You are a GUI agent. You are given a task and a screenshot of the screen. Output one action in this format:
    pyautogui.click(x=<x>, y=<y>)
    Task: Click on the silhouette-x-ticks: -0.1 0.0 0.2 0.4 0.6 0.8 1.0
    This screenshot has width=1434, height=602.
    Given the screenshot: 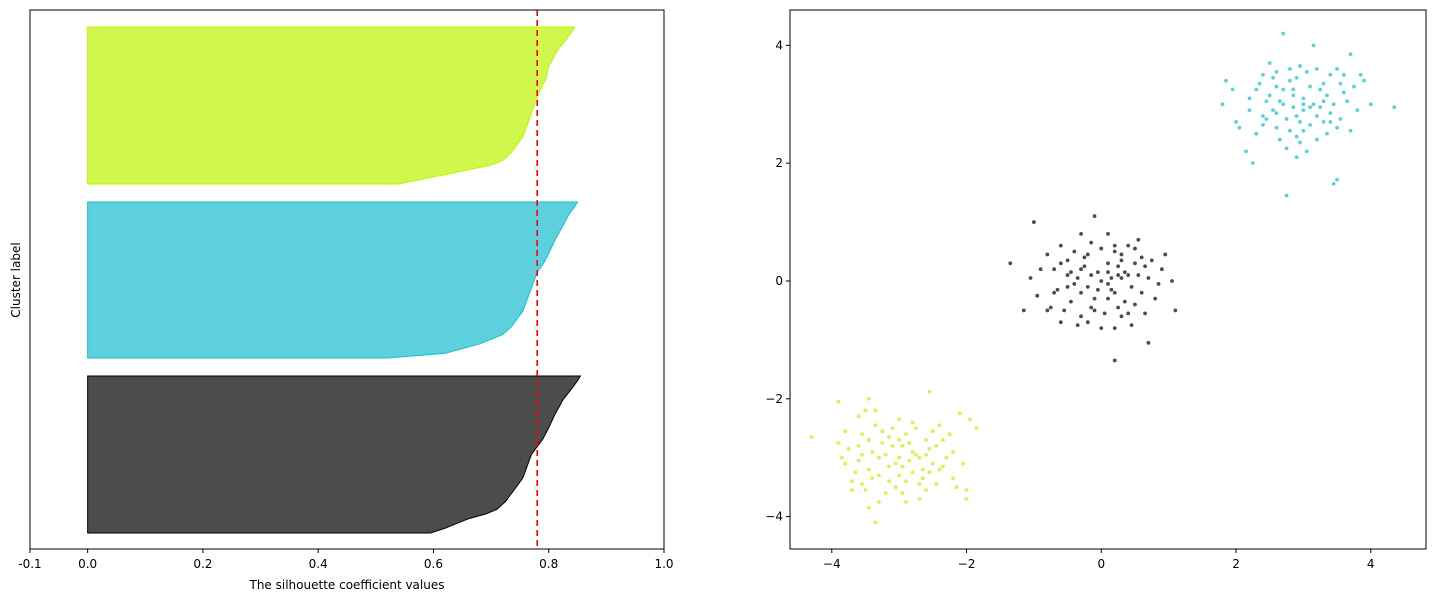 What is the action you would take?
    pyautogui.click(x=346, y=560)
    